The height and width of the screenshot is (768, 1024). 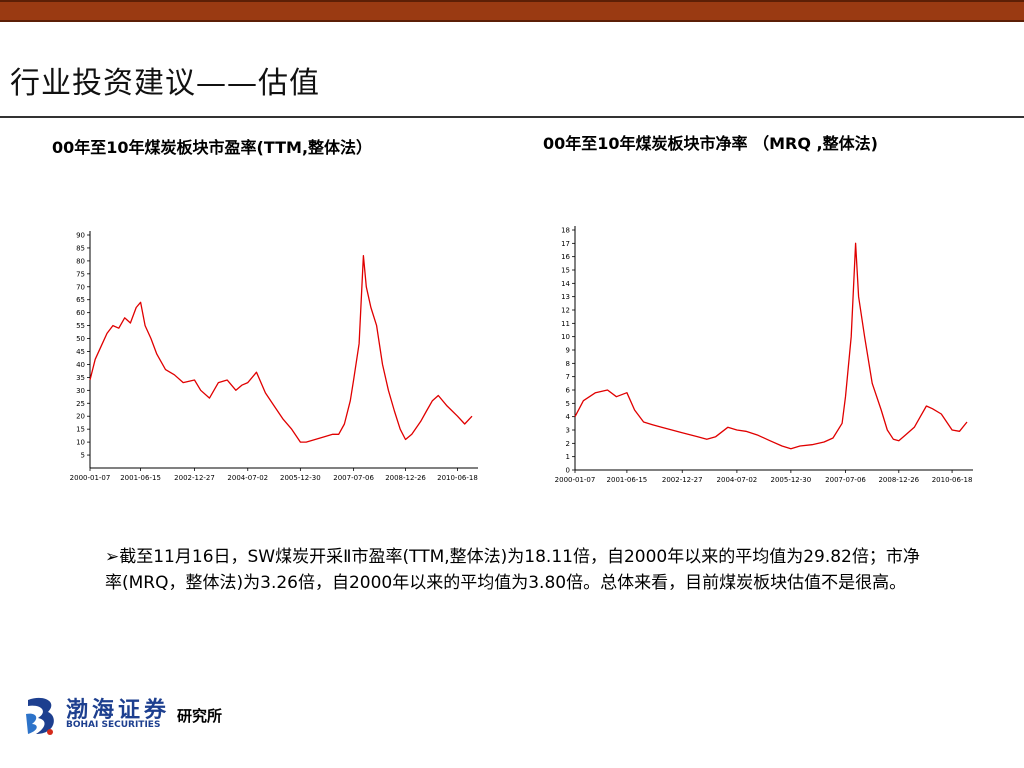 What do you see at coordinates (710, 143) in the screenshot?
I see `chart-title-pb: 00年至10年煤炭板块市净率 （MRQ ,整体法)` at bounding box center [710, 143].